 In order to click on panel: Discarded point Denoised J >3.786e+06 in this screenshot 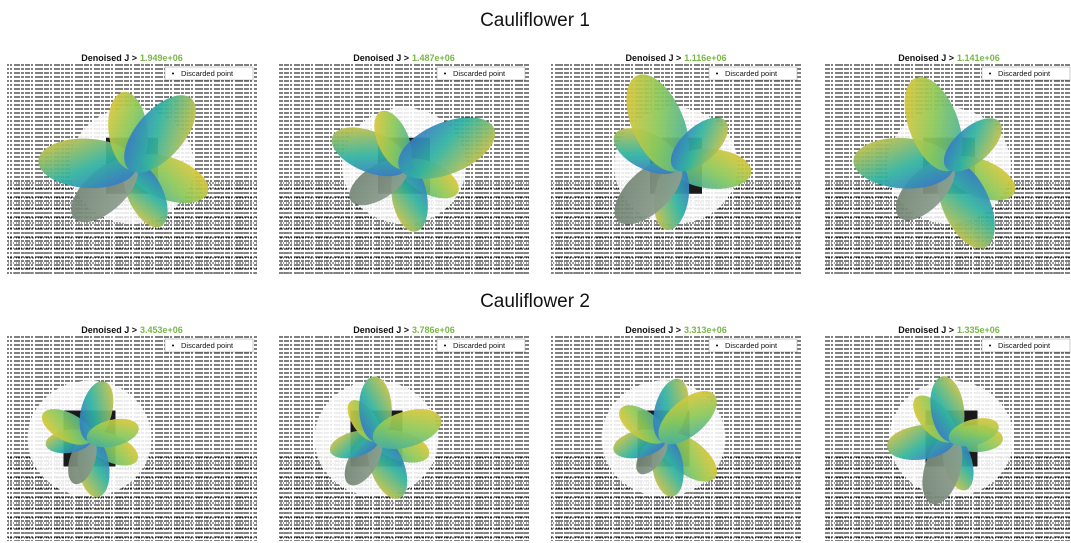, I will do `click(404, 433)`.